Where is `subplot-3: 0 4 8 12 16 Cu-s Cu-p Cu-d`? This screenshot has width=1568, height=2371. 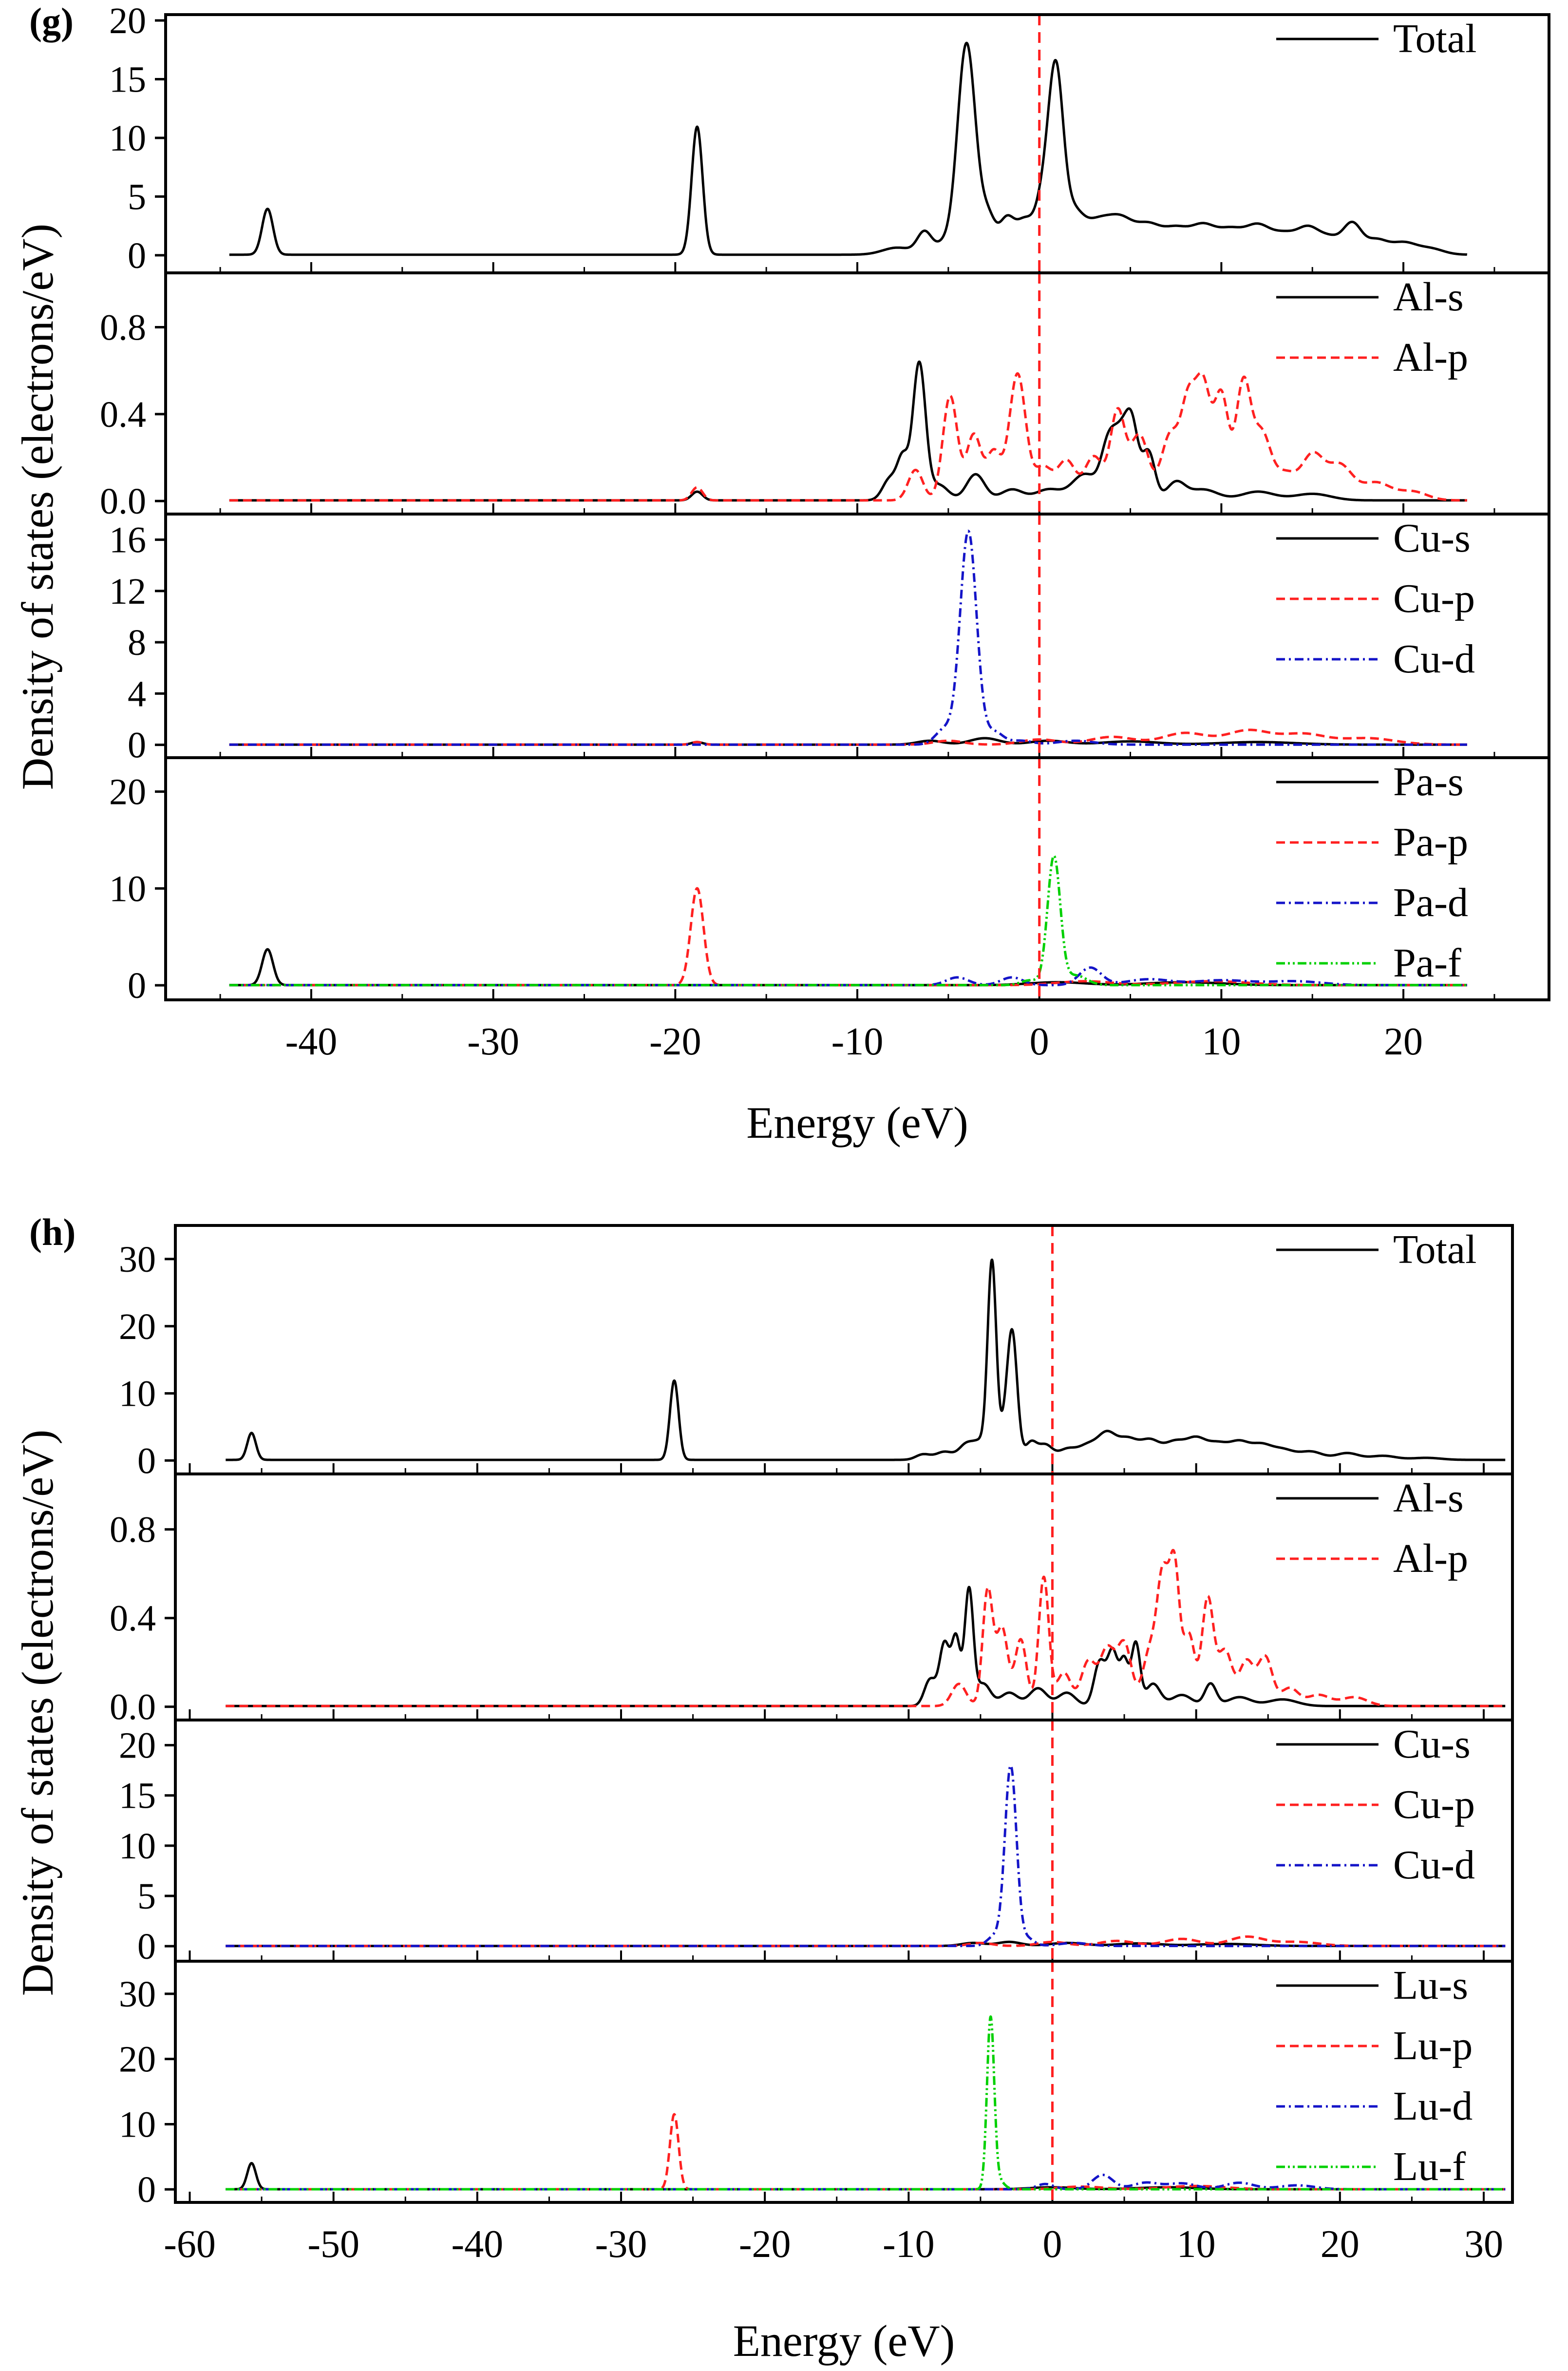 subplot-3: 0 4 8 12 16 Cu-s Cu-p Cu-d is located at coordinates (829, 639).